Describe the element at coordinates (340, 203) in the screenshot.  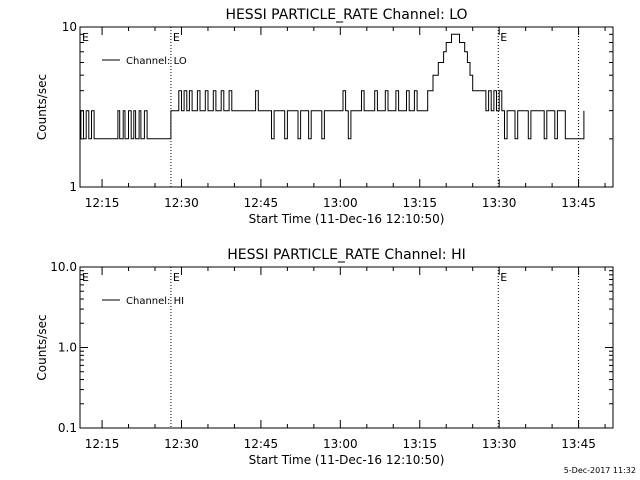
I see `panel-1-x-tick-label: 13:00` at that location.